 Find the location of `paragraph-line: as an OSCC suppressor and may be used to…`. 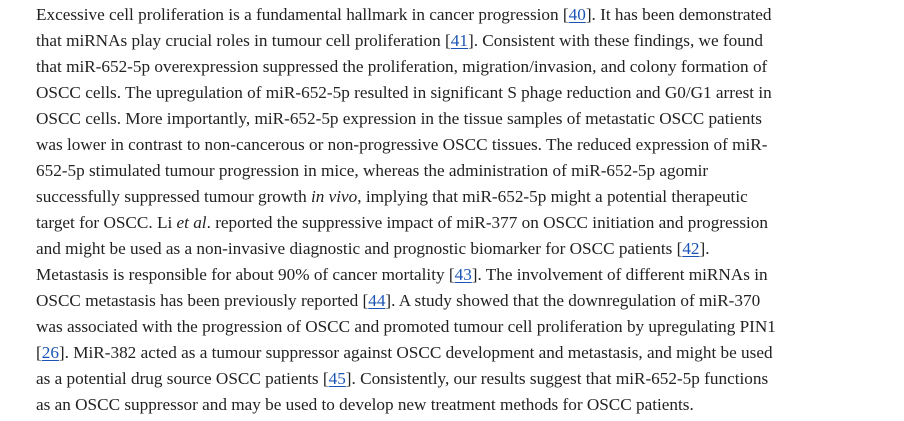

paragraph-line: as an OSCC suppressor and may be used to… is located at coordinates (462, 405).